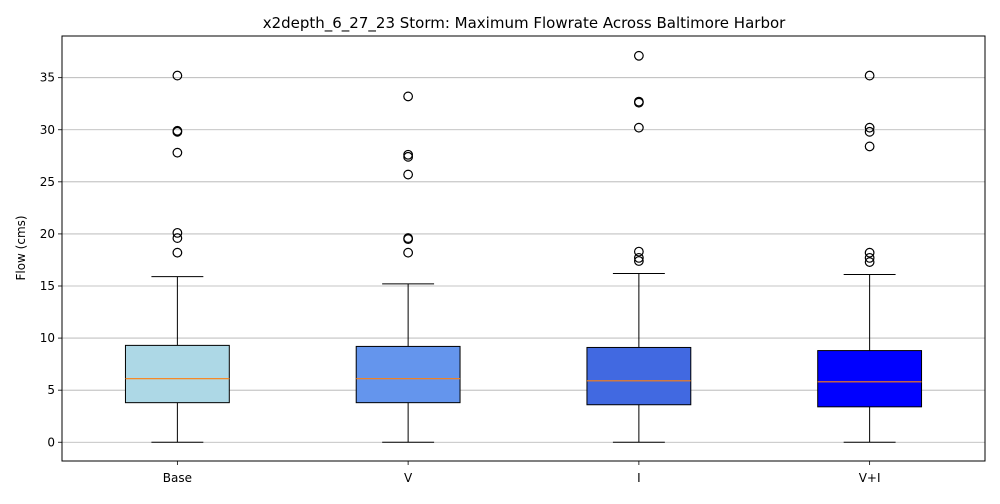 Image resolution: width=1000 pixels, height=504 pixels. I want to click on y-tick-label: 30, so click(47, 130).